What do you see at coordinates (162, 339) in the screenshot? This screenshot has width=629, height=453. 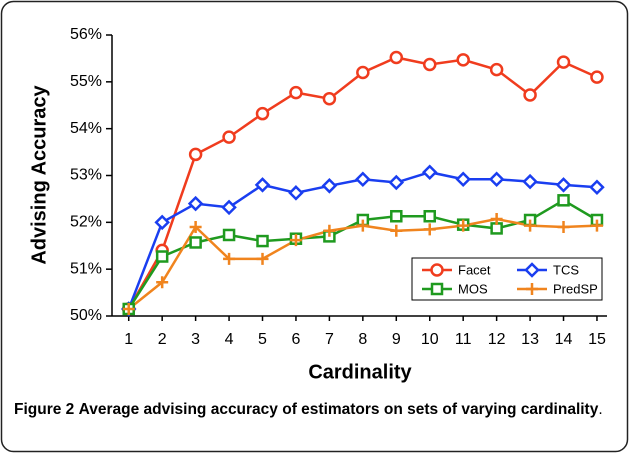 I see `x-tick-label: 2` at bounding box center [162, 339].